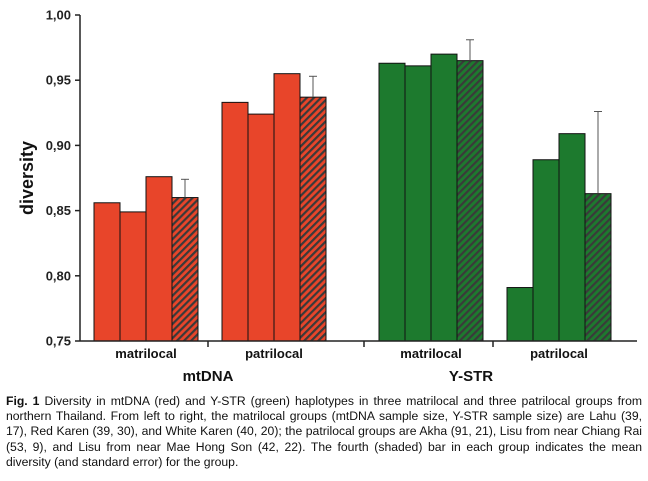 Image resolution: width=648 pixels, height=481 pixels. Describe the element at coordinates (58, 275) in the screenshot. I see `y-tick-label: 0,80` at that location.